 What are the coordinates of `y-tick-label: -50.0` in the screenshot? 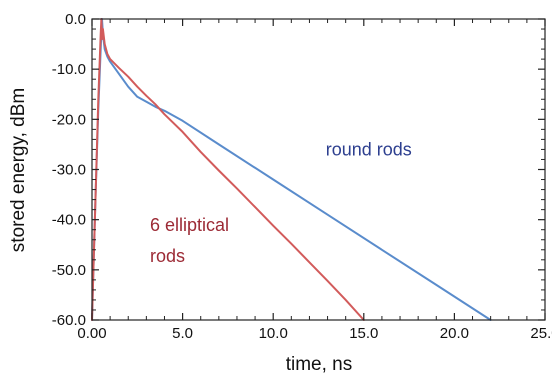 It's located at (69, 270).